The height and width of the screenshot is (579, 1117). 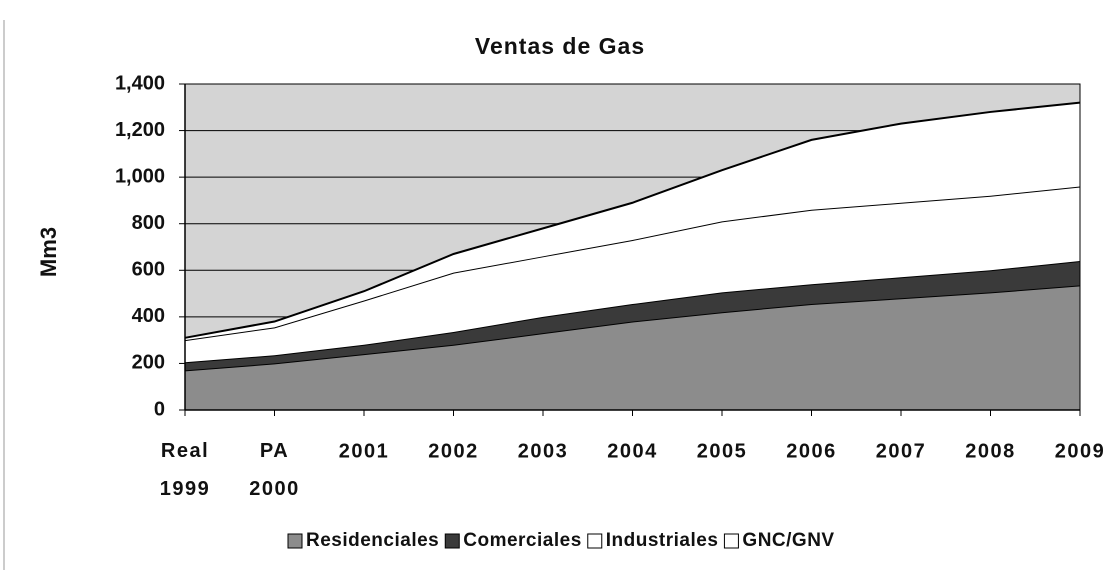 I want to click on x-tick-label: Real 1999, so click(x=185, y=470).